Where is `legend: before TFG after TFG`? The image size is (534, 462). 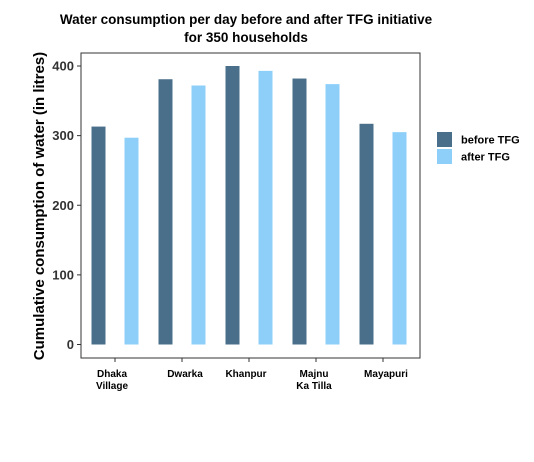
legend: before TFG after TFG is located at coordinates (478, 148).